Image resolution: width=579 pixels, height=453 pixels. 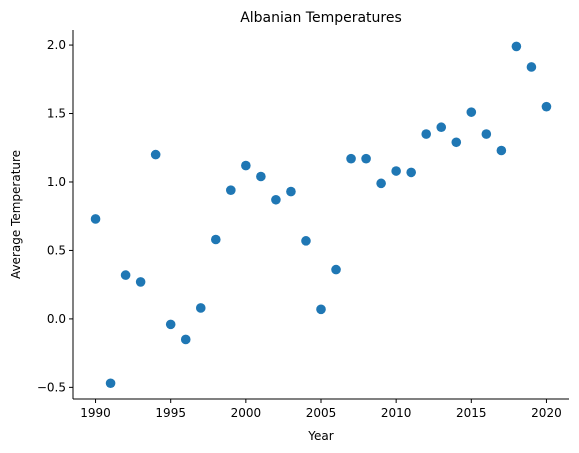 What do you see at coordinates (56, 45) in the screenshot?
I see `y-tick-label: 2.0` at bounding box center [56, 45].